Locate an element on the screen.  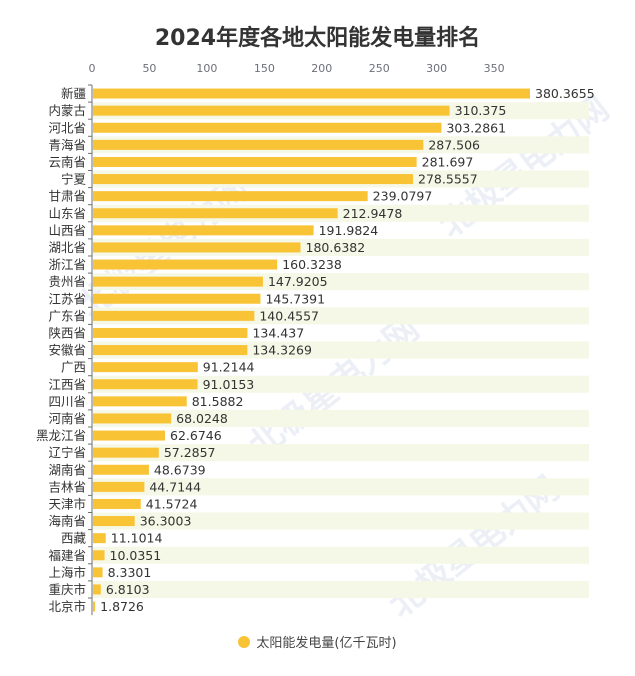
category-label: 宁夏 is located at coordinates (74, 179).